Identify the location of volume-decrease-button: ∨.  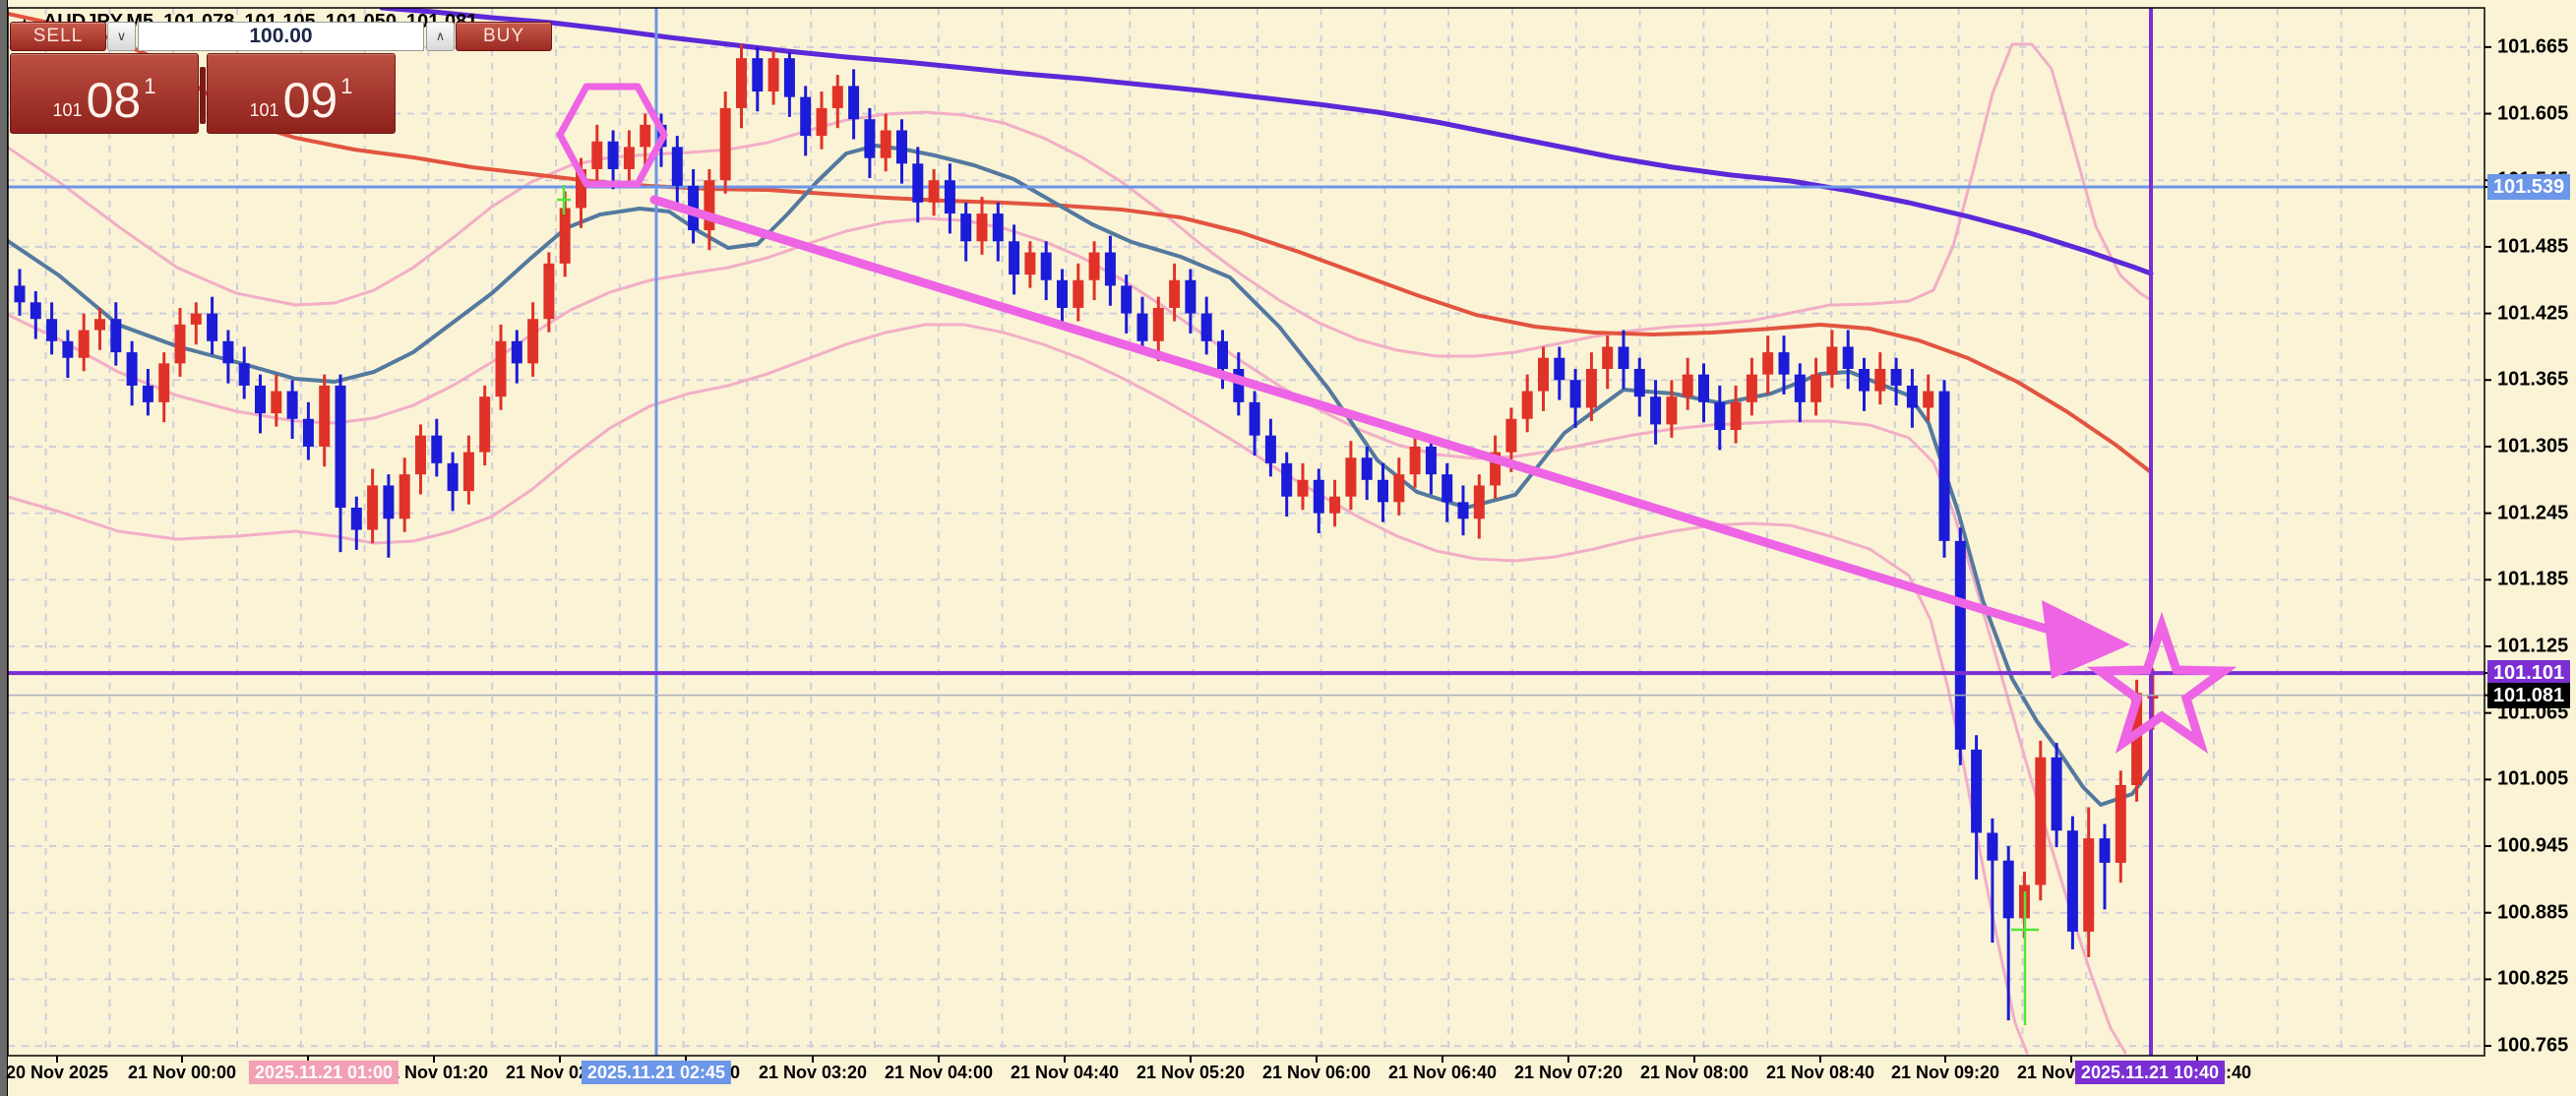
(121, 37).